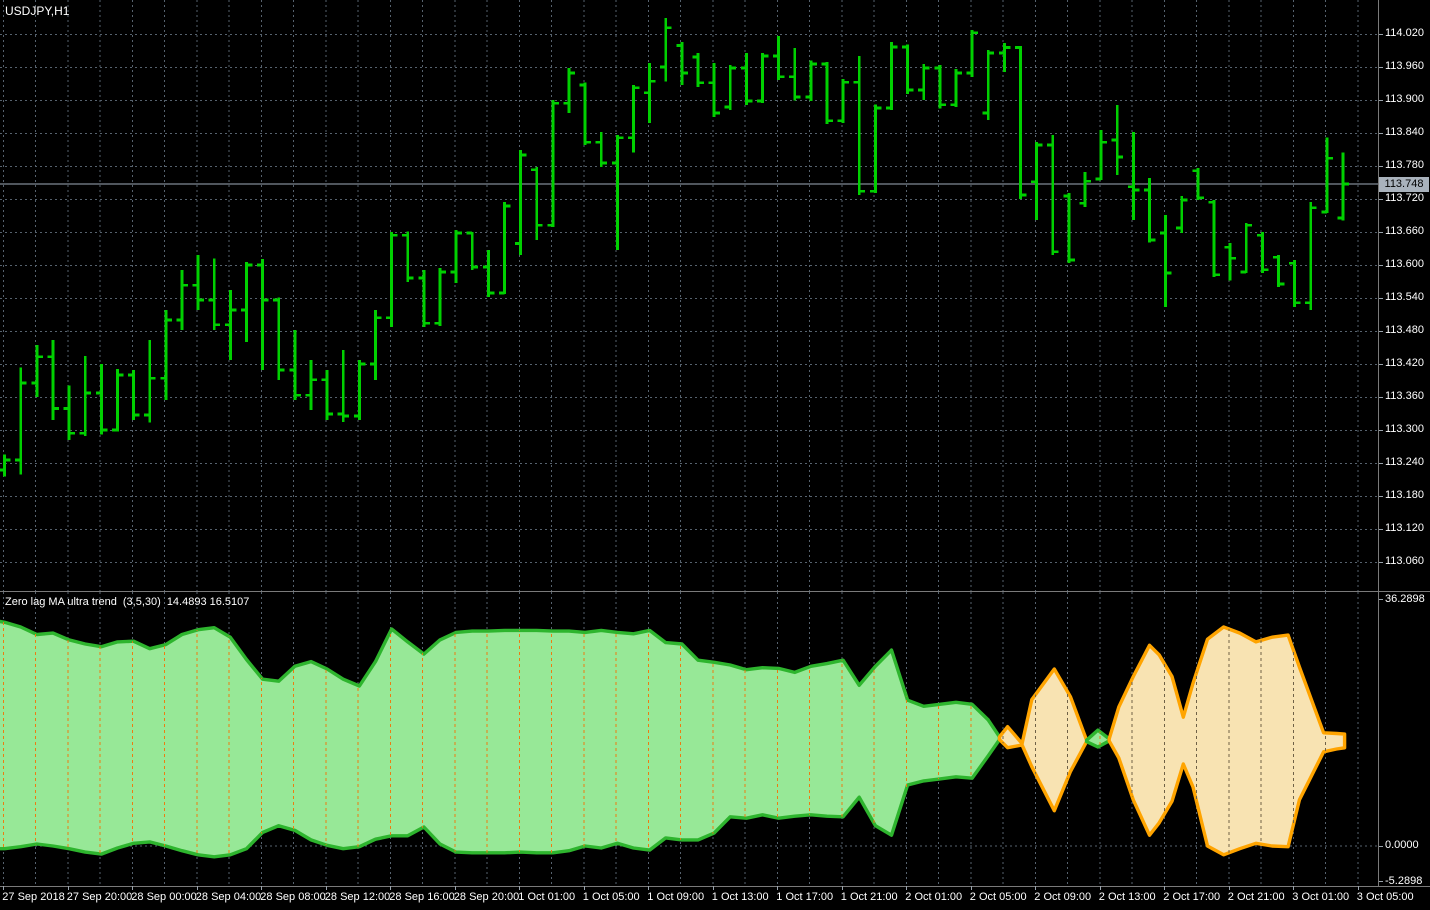 The image size is (1430, 910). Describe the element at coordinates (1404, 33) in the screenshot. I see `price-scale-label: 114.020` at that location.